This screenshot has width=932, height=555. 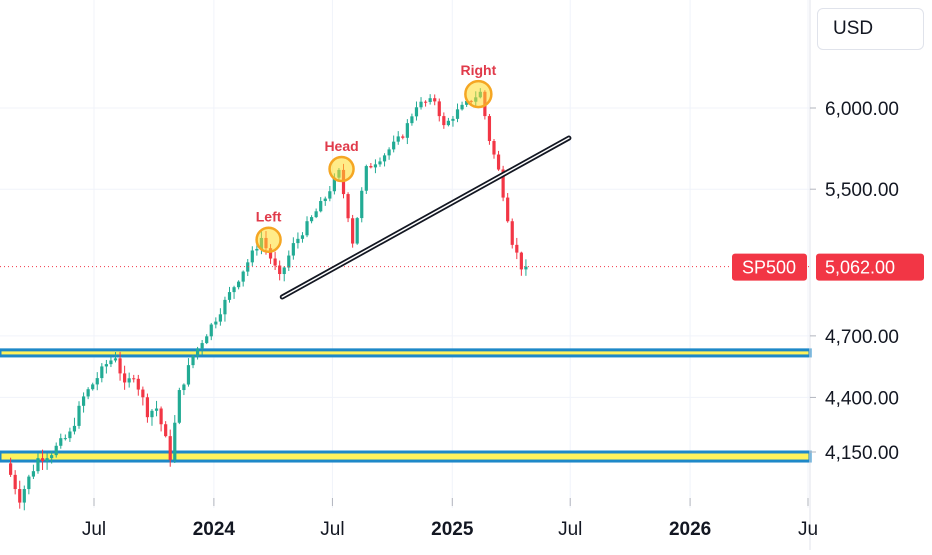 I want to click on time-axis: Jul 2024 Jul 2025 Jul 2026 Ju, so click(x=450, y=519).